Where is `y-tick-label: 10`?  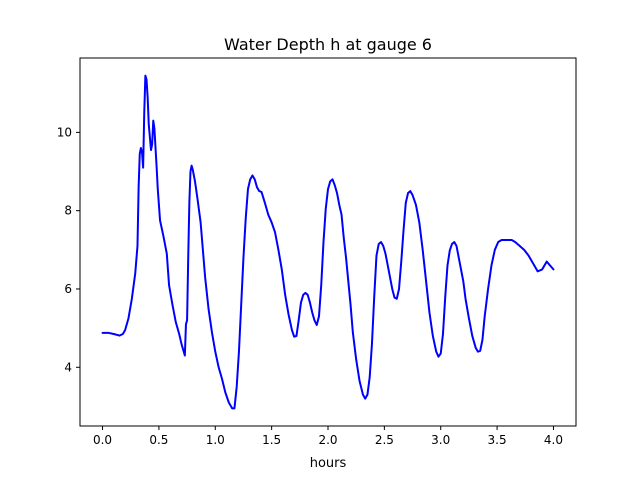 y-tick-label: 10 is located at coordinates (64, 132).